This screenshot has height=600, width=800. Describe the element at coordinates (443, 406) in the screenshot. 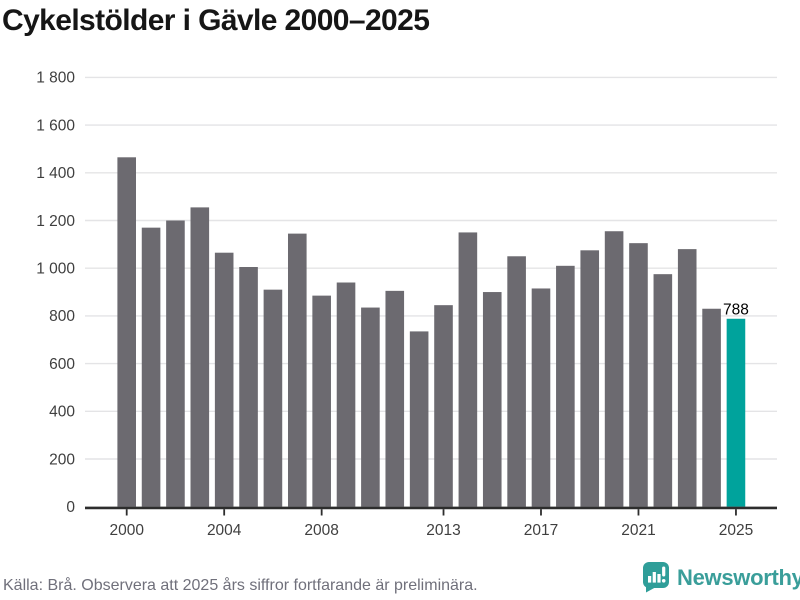

I see `bar-2013` at that location.